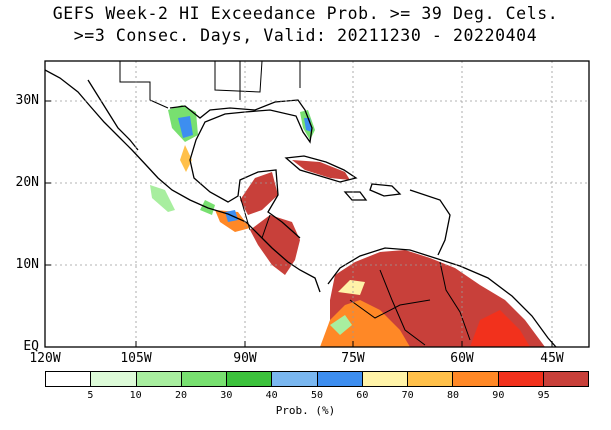 Image resolution: width=611 pixels, height=430 pixels. Describe the element at coordinates (136, 358) in the screenshot. I see `lon-label-105w: 105W` at that location.